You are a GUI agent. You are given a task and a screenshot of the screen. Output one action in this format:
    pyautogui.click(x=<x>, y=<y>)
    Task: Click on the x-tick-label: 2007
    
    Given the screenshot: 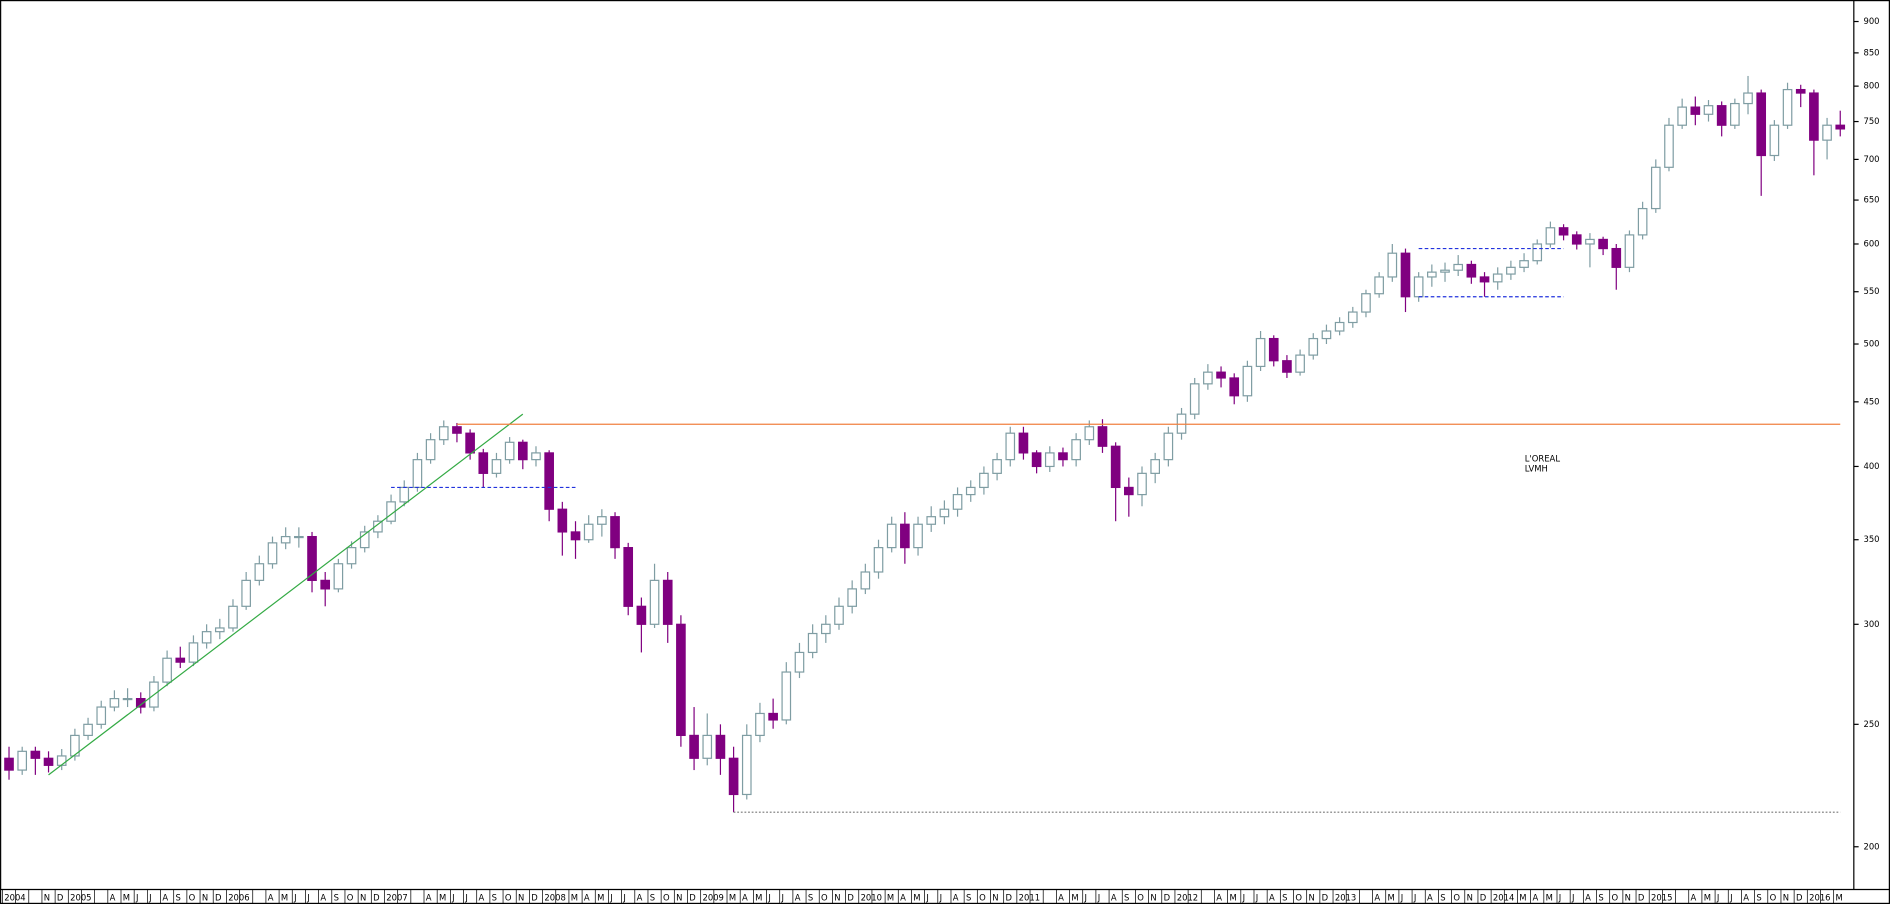 What is the action you would take?
    pyautogui.click(x=396, y=897)
    